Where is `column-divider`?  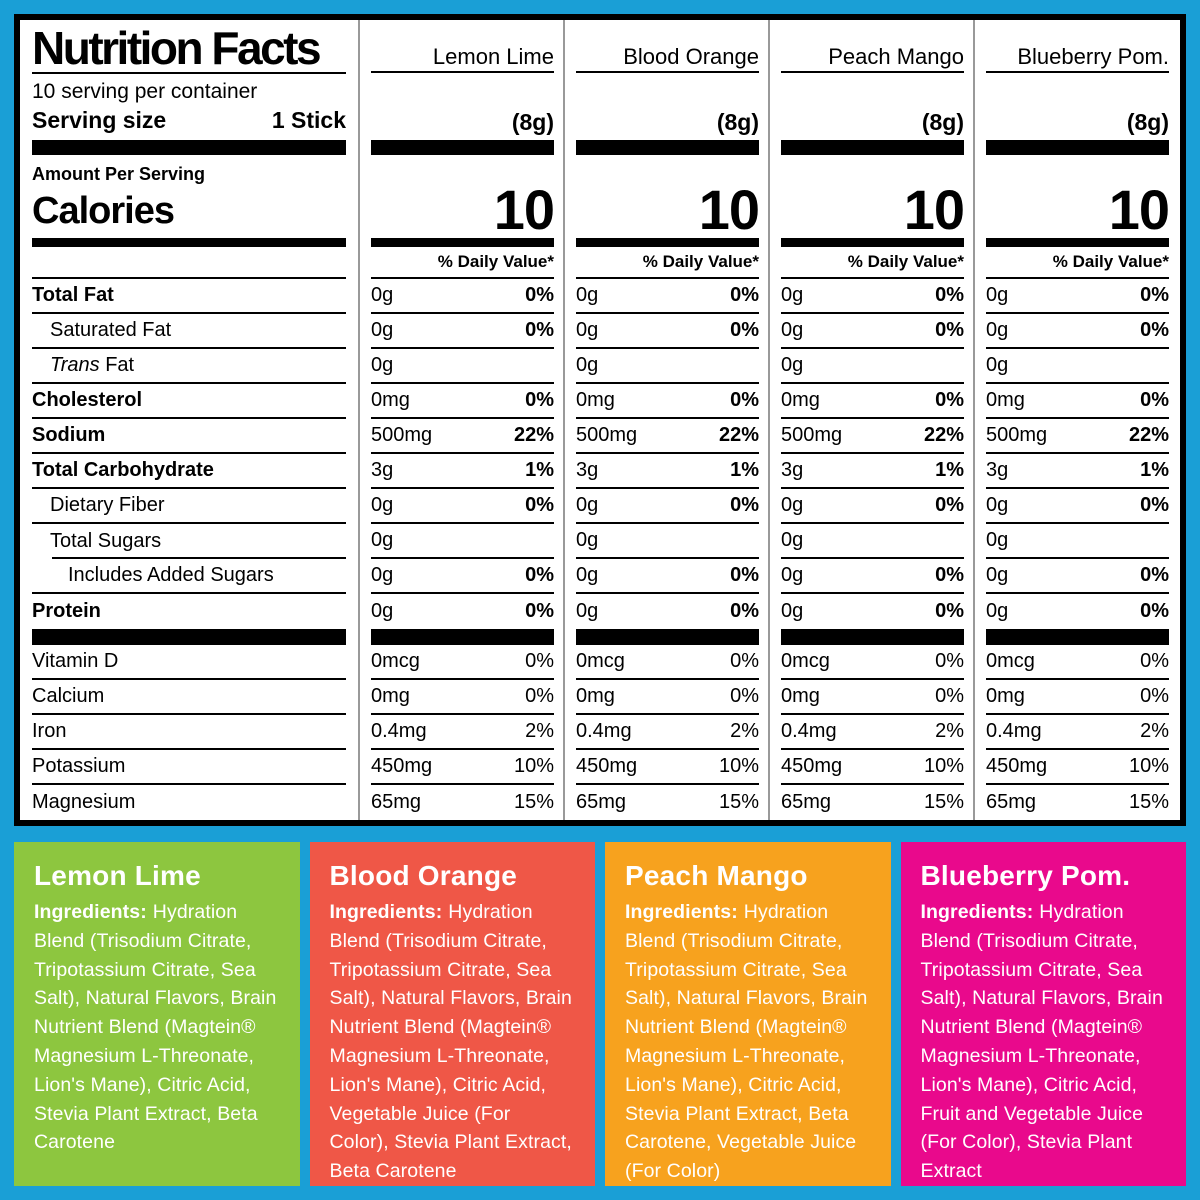 column-divider is located at coordinates (769, 420).